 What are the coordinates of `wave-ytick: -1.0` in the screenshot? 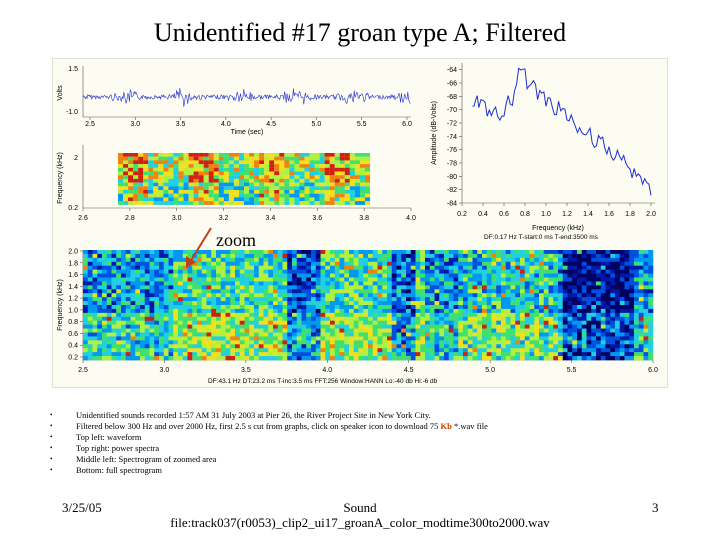 It's located at (72, 112).